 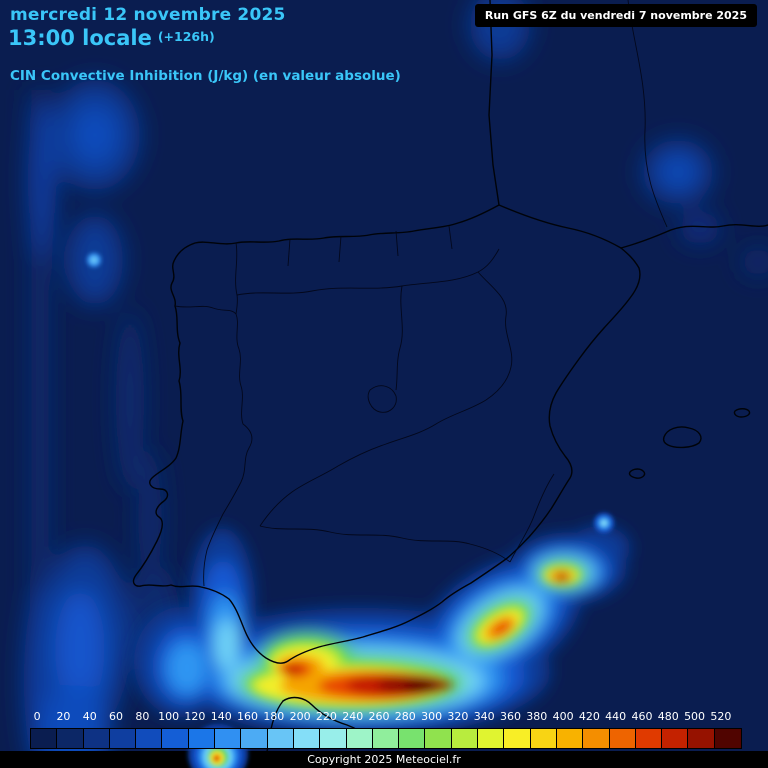 I want to click on legend-label: 100, so click(x=169, y=716).